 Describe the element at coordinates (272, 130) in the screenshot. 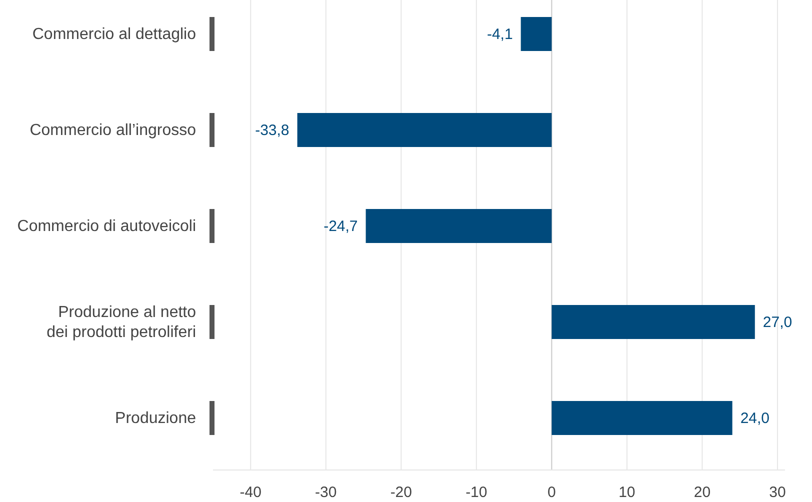

I see `data-label: -33,8` at that location.